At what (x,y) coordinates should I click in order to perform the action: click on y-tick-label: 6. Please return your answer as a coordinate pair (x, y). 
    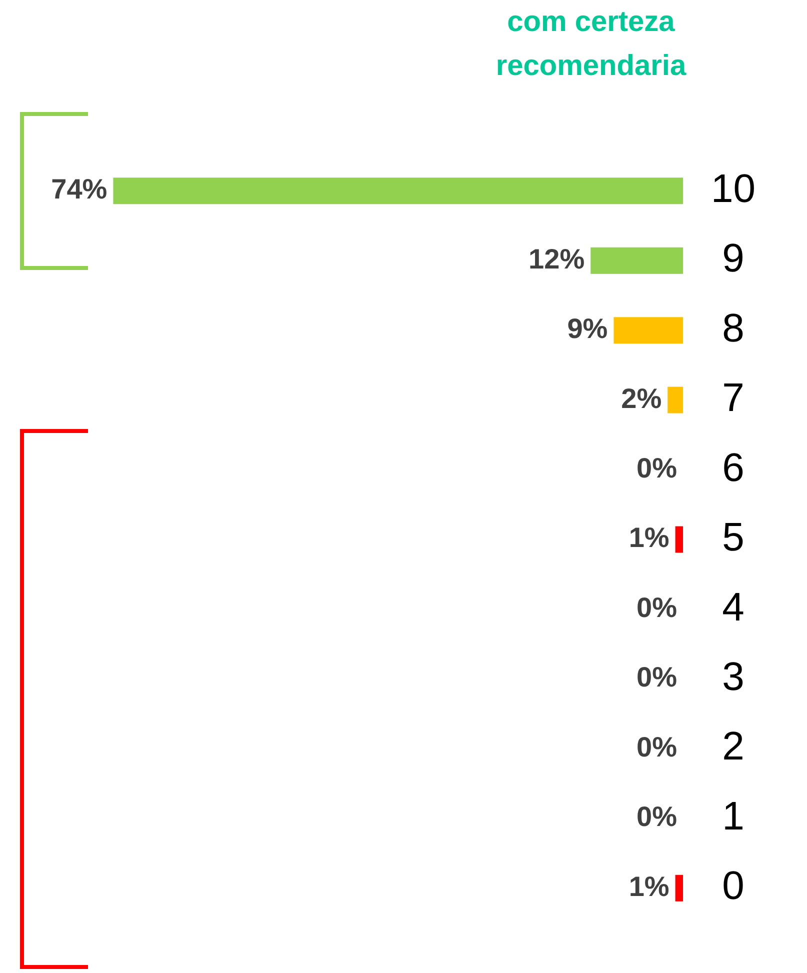
    Looking at the image, I should click on (733, 468).